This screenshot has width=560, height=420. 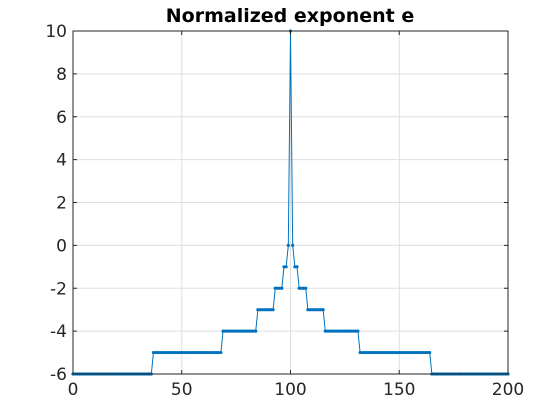 I want to click on x-tick-label: 0, so click(x=73, y=390).